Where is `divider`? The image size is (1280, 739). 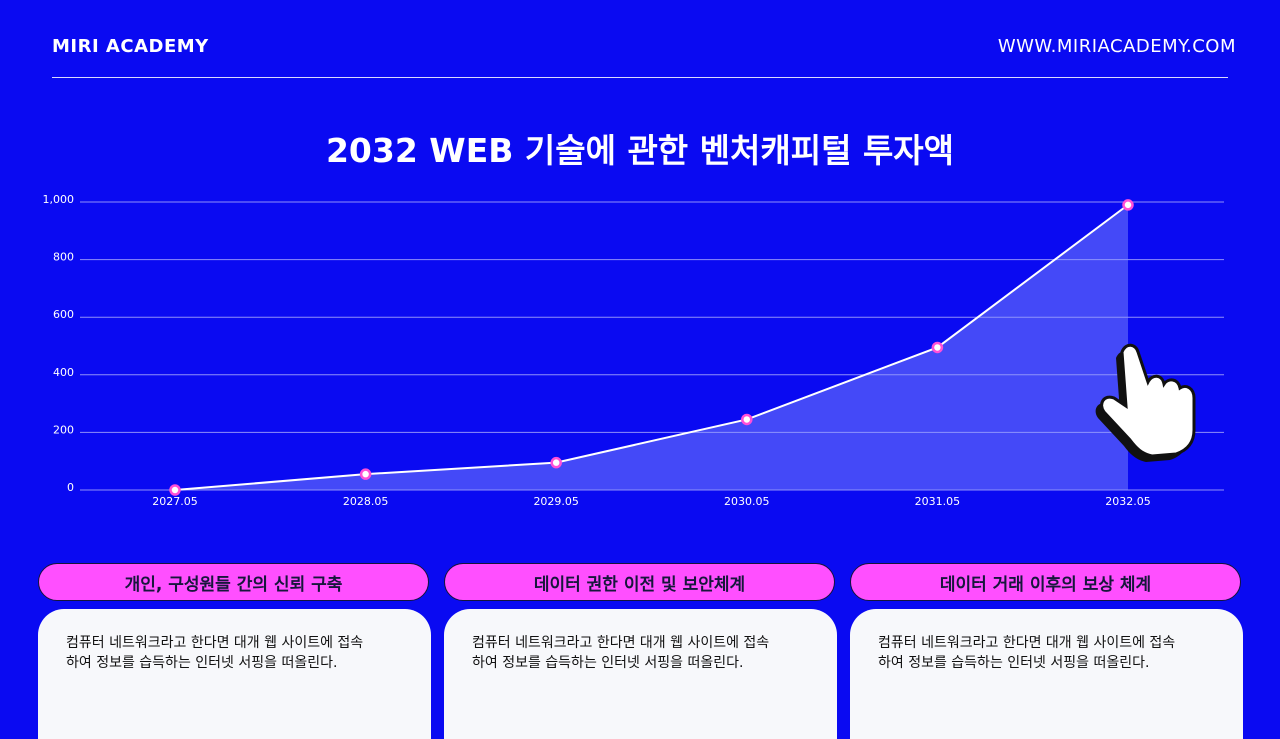
divider is located at coordinates (640, 77).